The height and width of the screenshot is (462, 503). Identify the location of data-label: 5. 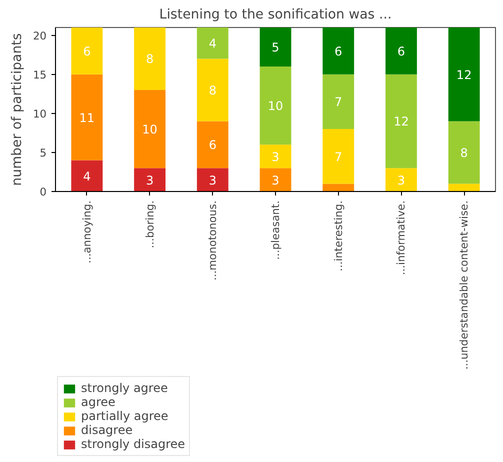
(276, 47).